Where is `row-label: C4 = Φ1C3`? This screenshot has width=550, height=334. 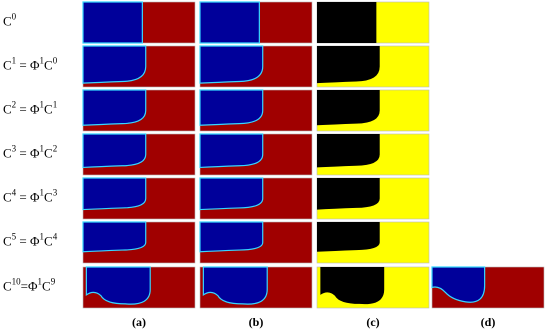 row-label: C4 = Φ1C3 is located at coordinates (30, 196).